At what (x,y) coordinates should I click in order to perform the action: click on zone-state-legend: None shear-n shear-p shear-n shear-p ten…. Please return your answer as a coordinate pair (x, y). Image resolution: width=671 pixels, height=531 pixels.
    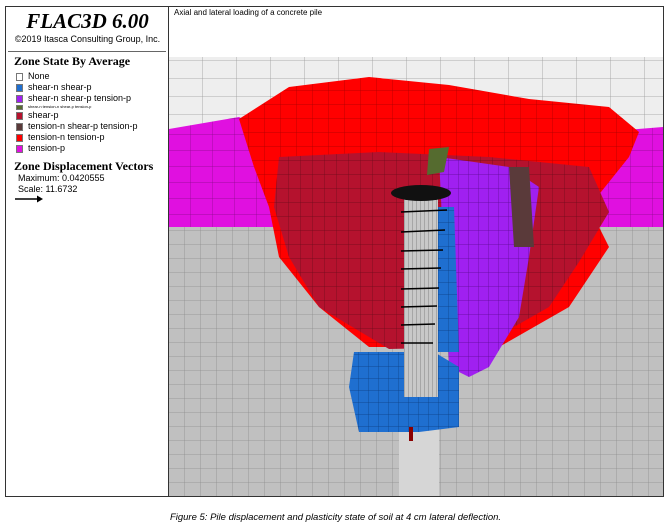
    Looking at the image, I should click on (92, 112).